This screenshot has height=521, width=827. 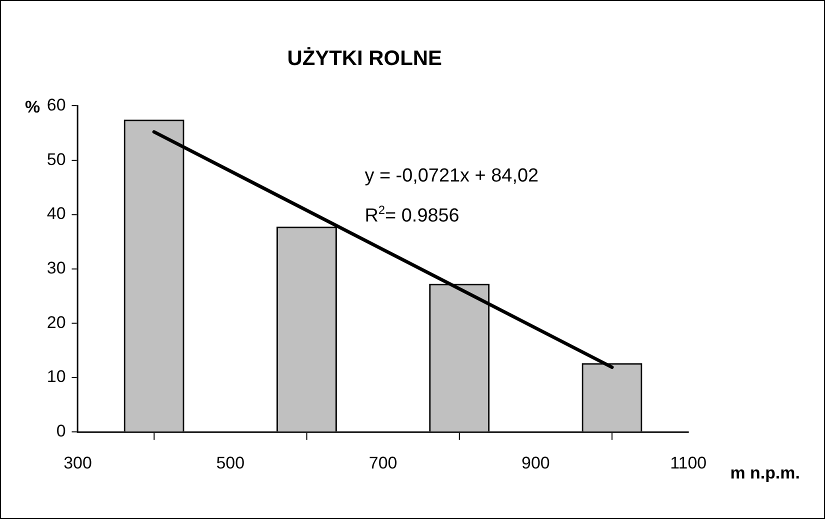 I want to click on y-tick-label: 50, so click(x=56, y=159).